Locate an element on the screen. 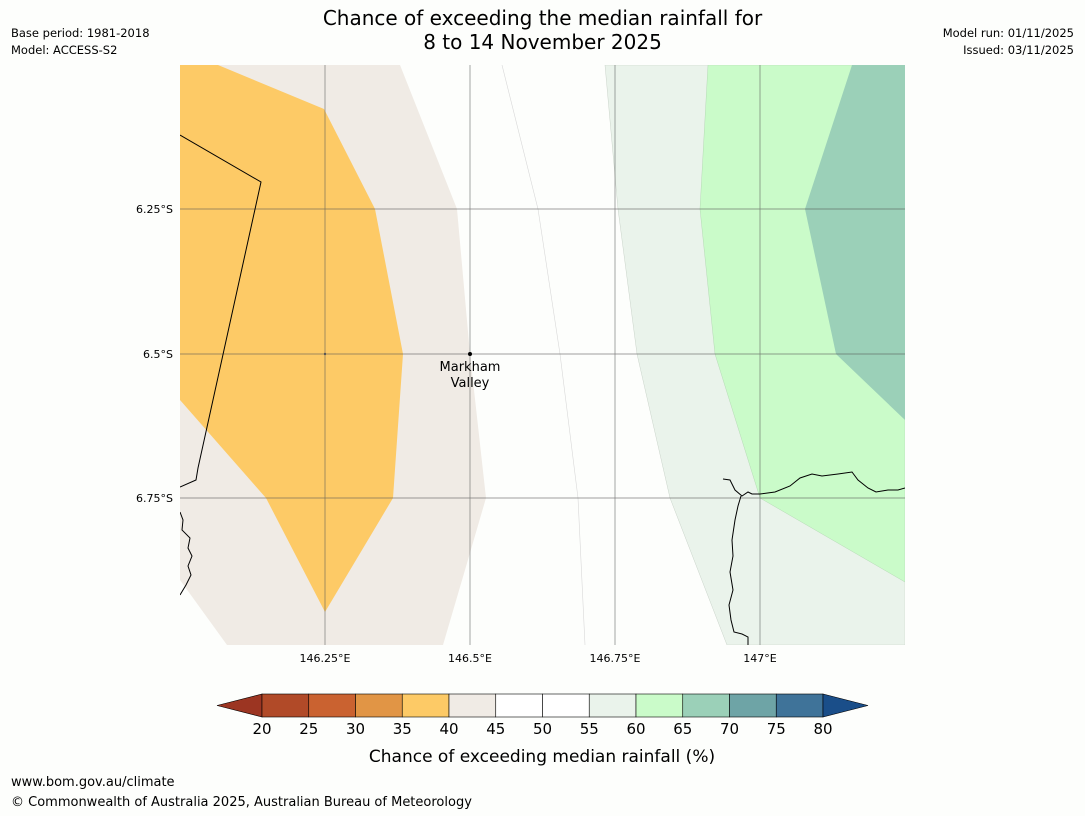  model-run-text: Model run: 01/11/2025 is located at coordinates (1008, 33).